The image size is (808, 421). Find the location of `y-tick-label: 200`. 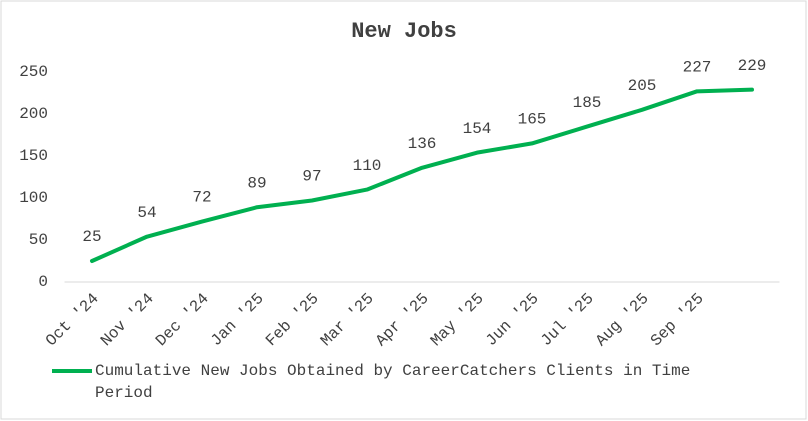

y-tick-label: 200 is located at coordinates (33, 114).